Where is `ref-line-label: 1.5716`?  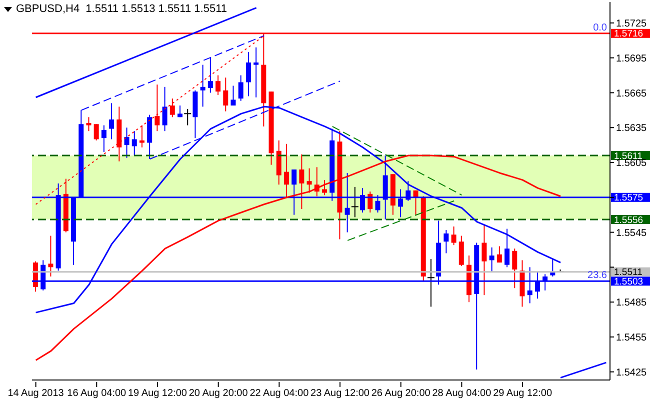 ref-line-label: 1.5716 is located at coordinates (629, 34).